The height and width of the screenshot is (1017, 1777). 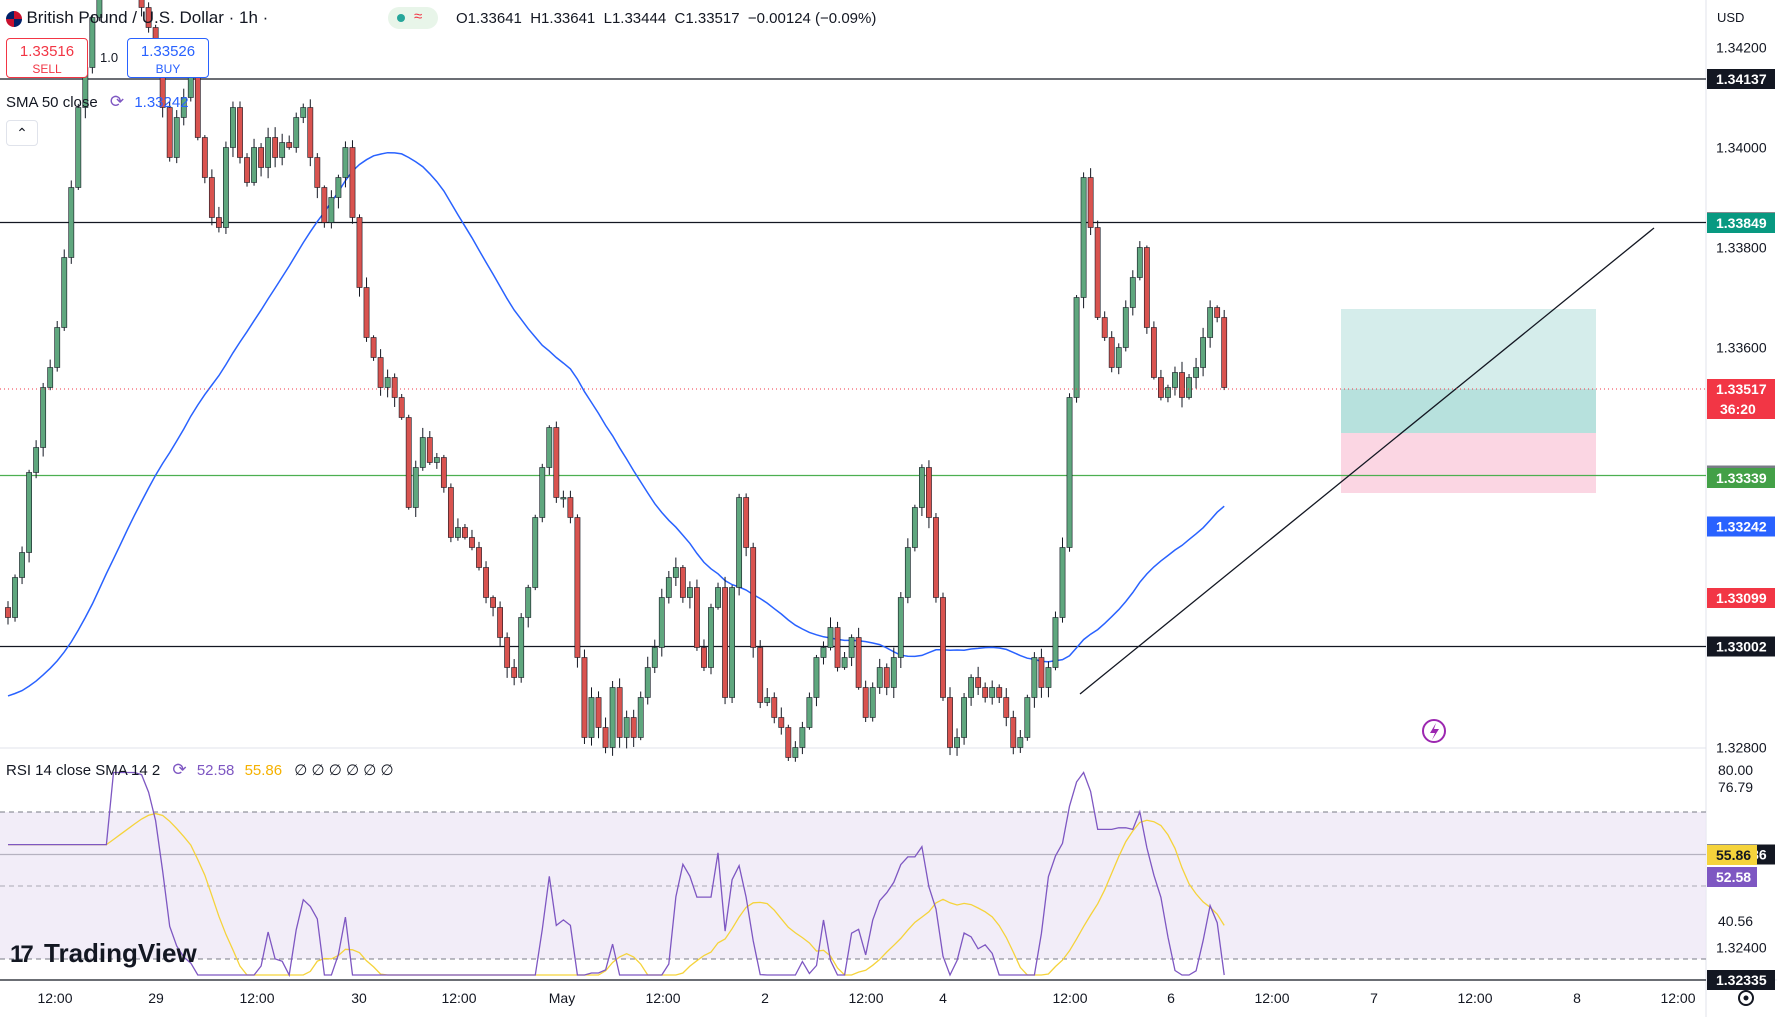 I want to click on refresh-icon: ⟳, so click(x=117, y=101).